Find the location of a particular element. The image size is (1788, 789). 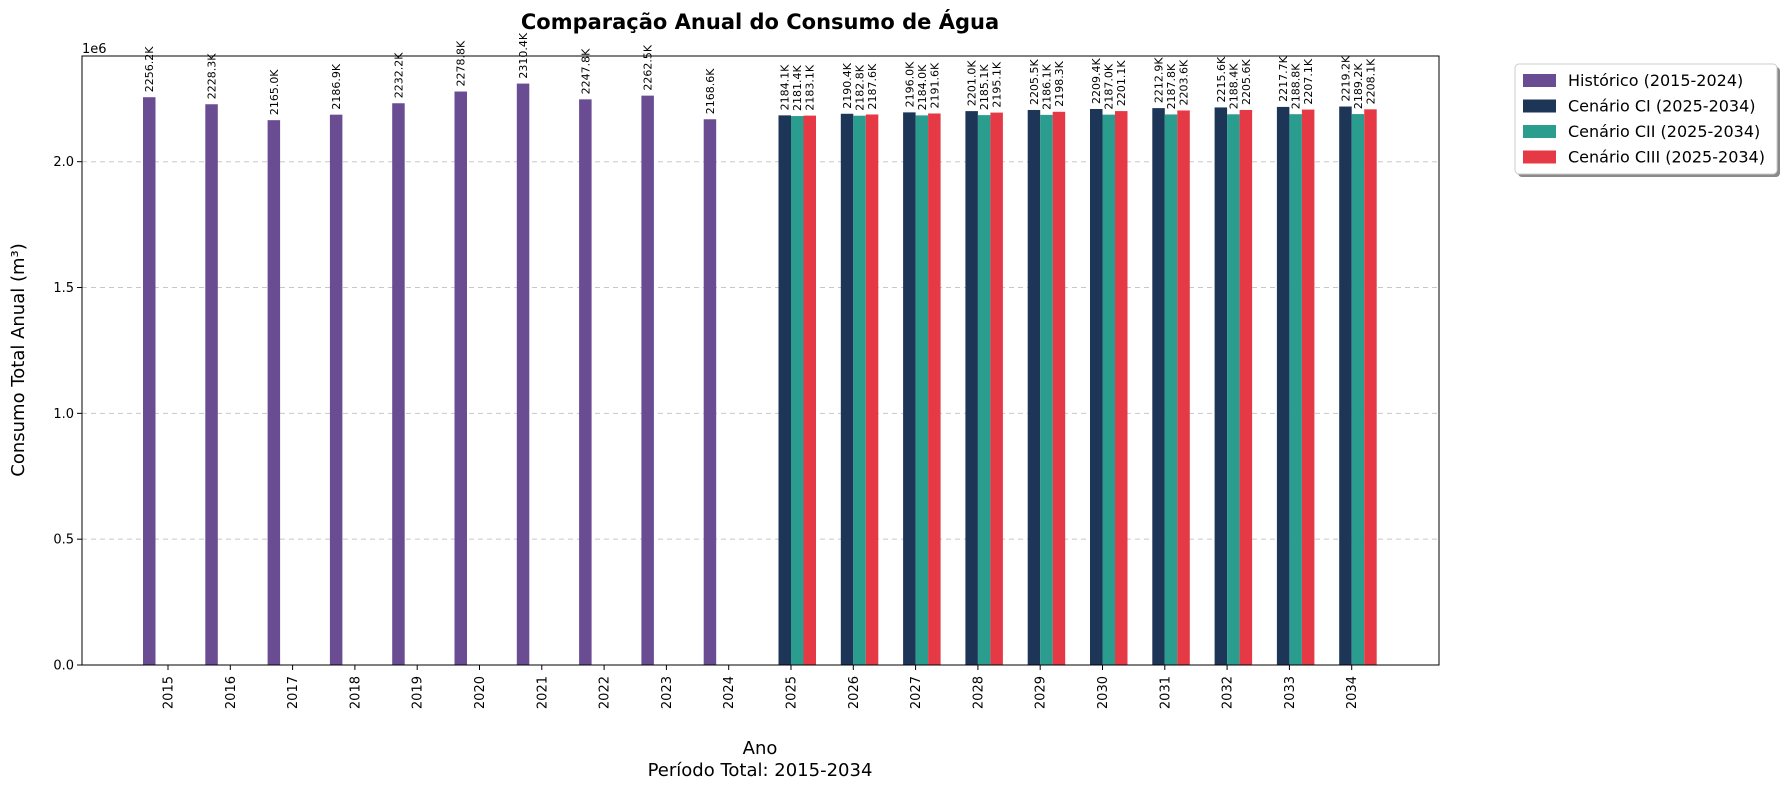

x-tick-label: 2020 is located at coordinates (480, 692).